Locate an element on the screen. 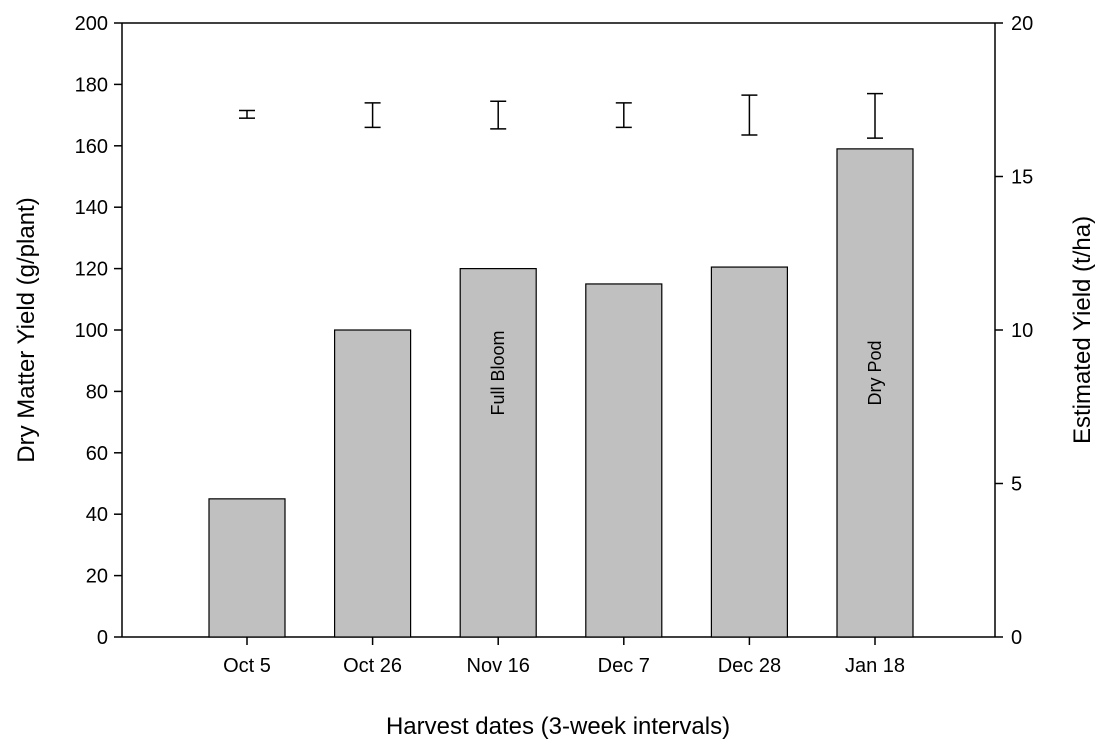 This screenshot has width=1110, height=749. x-tick-label: Dec 28 is located at coordinates (749, 666).